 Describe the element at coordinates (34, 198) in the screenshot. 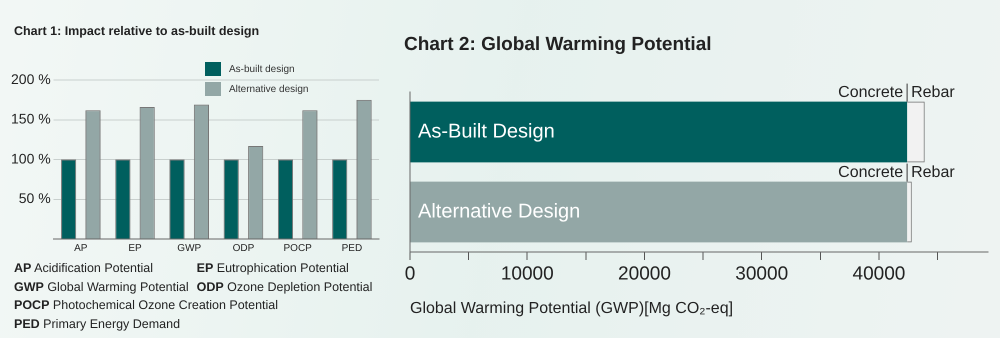

I see `y-tick-label: 50 %` at that location.